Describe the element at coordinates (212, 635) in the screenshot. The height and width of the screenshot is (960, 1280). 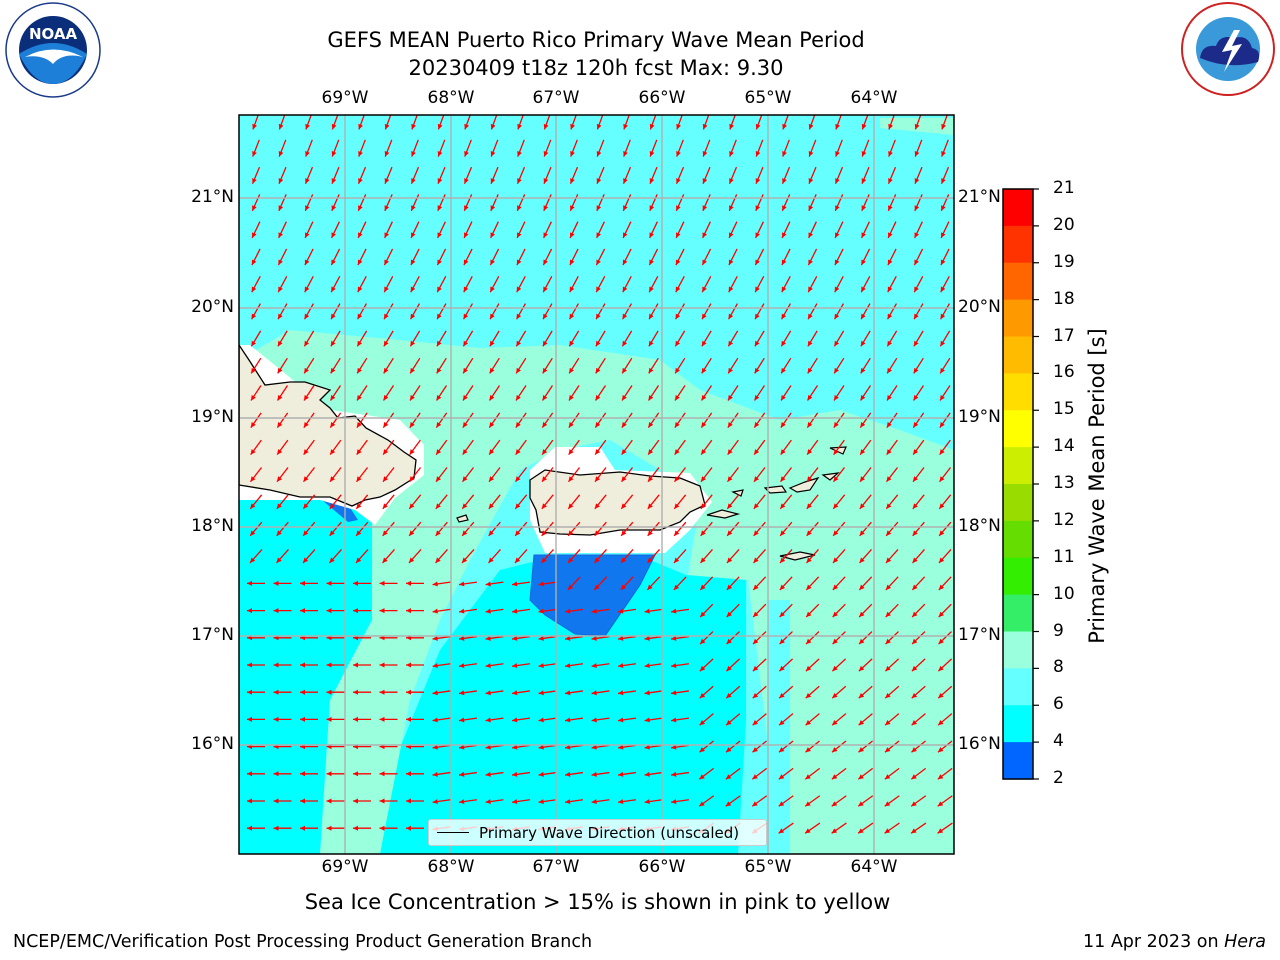
I see `lat-label-left: 17°N` at that location.